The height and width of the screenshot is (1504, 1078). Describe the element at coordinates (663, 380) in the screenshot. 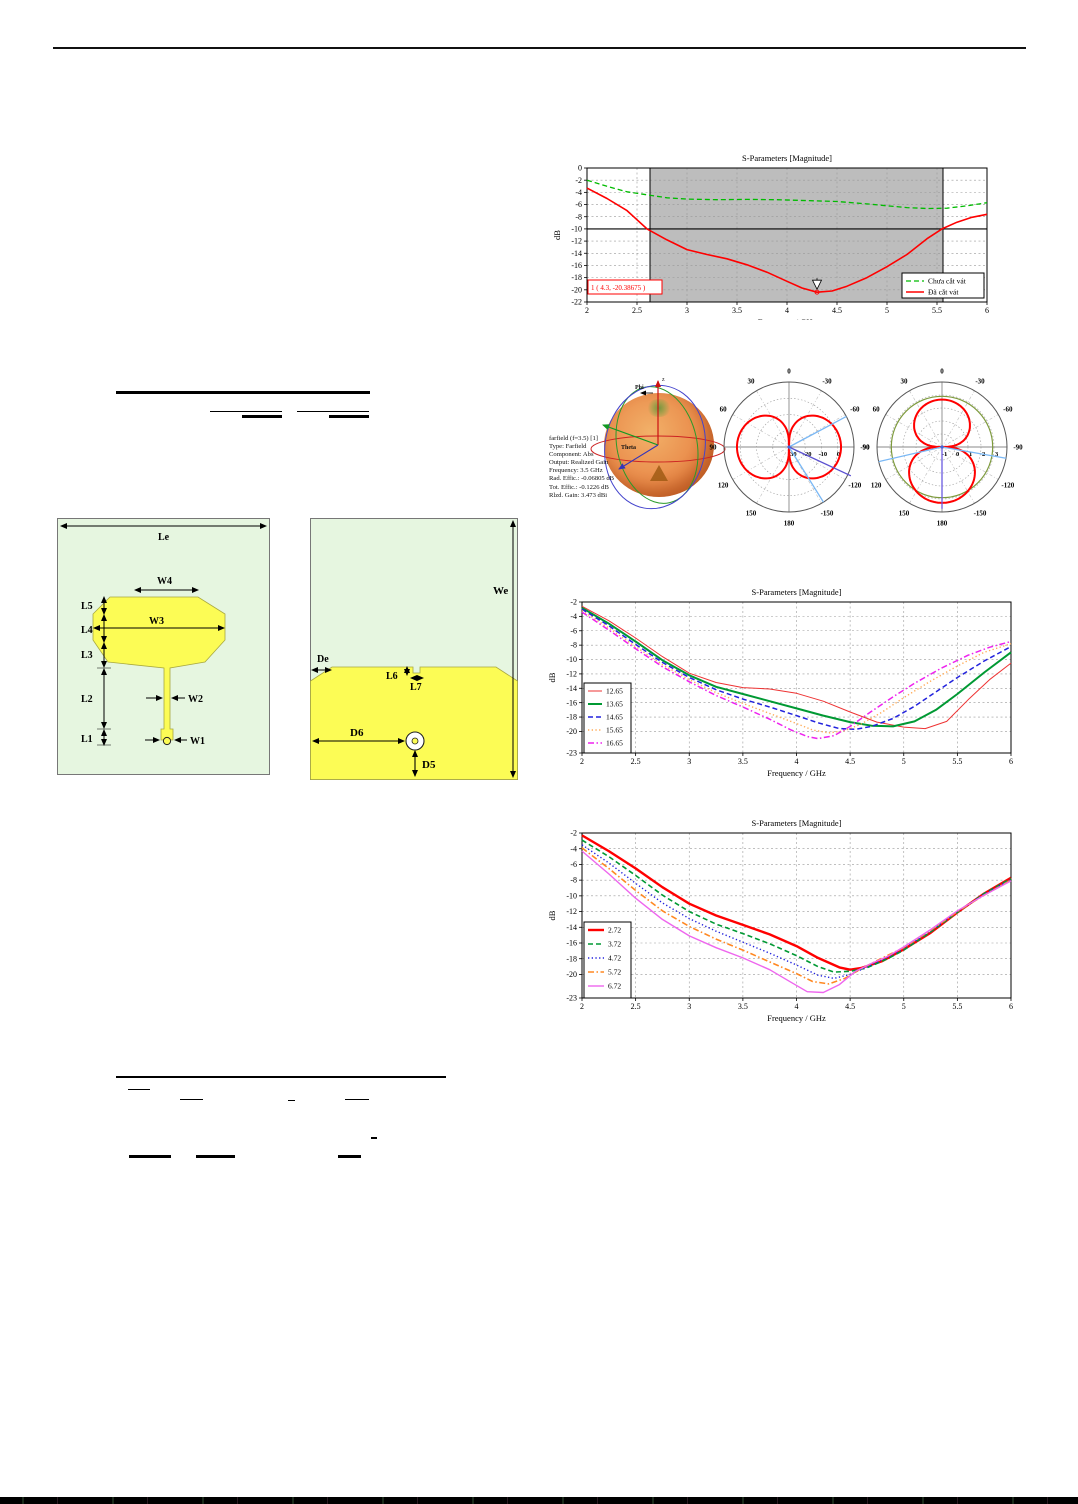

I see `z-axis-label: z` at that location.